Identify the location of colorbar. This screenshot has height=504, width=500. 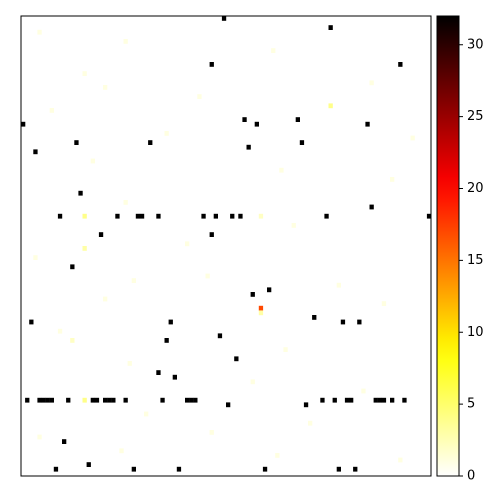
(448, 246).